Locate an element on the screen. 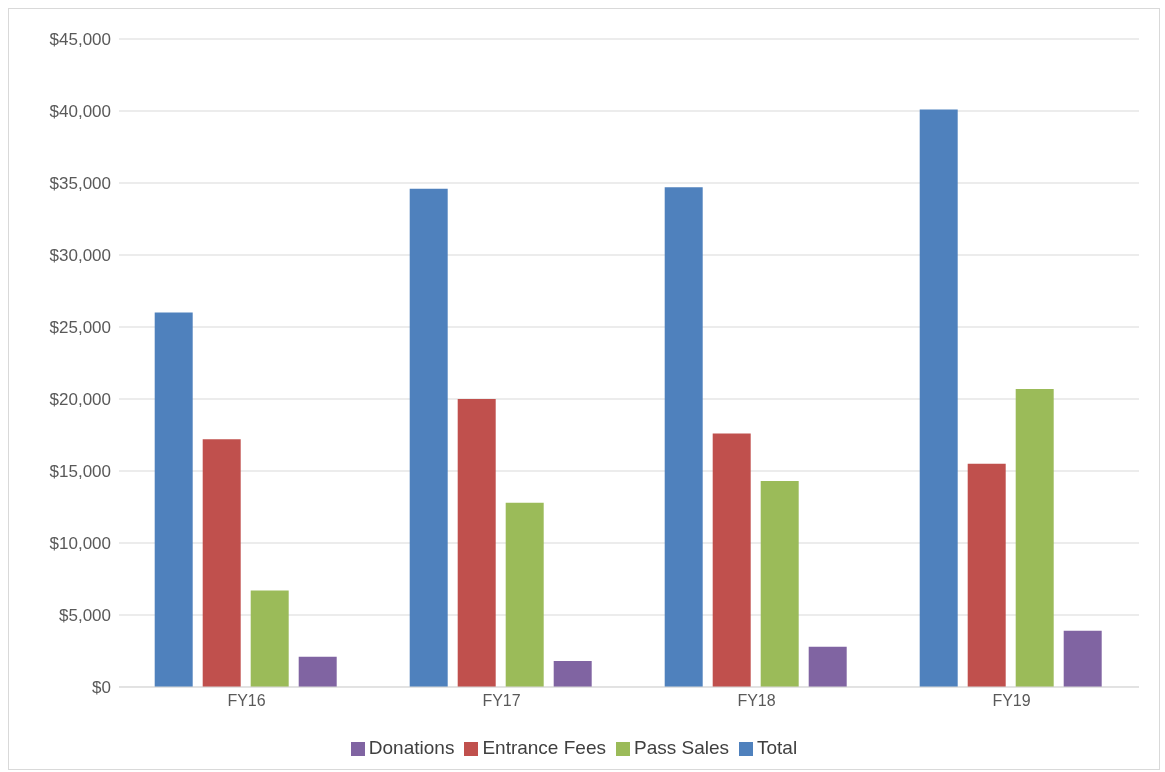 The width and height of the screenshot is (1165, 772). legend-label: Entrance Fees is located at coordinates (544, 747).